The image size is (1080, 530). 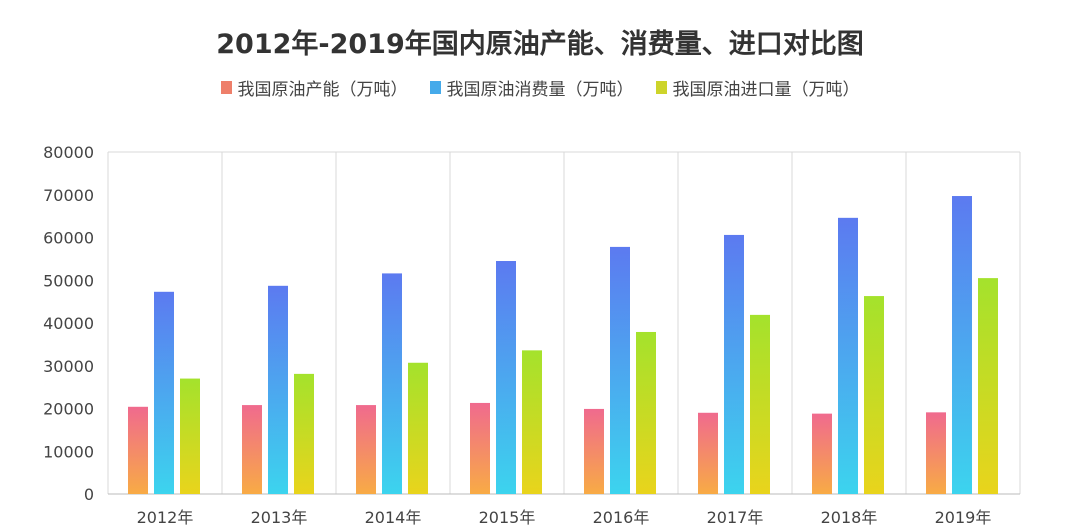 What do you see at coordinates (68, 323) in the screenshot?
I see `y-tick-label: 40000` at bounding box center [68, 323].